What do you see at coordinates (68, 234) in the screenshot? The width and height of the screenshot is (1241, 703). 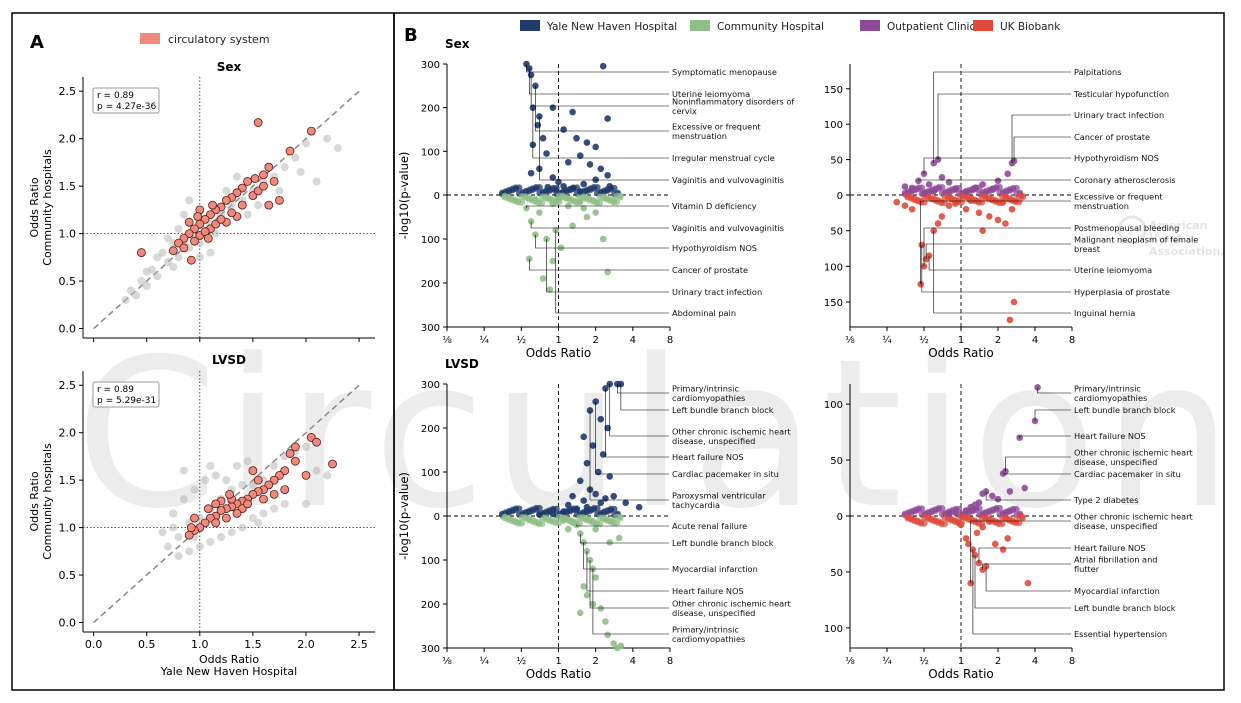 I see `y-tick-label: 1.0` at bounding box center [68, 234].